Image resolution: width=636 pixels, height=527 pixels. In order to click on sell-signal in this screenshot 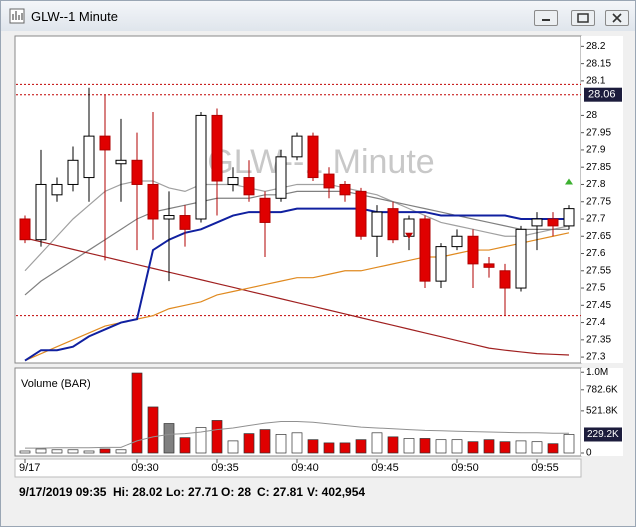, I will do `click(409, 235)`.